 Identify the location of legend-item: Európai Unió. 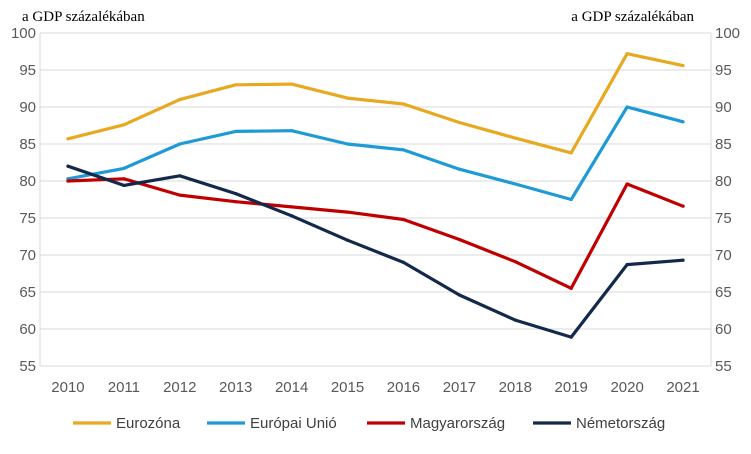
(272, 423).